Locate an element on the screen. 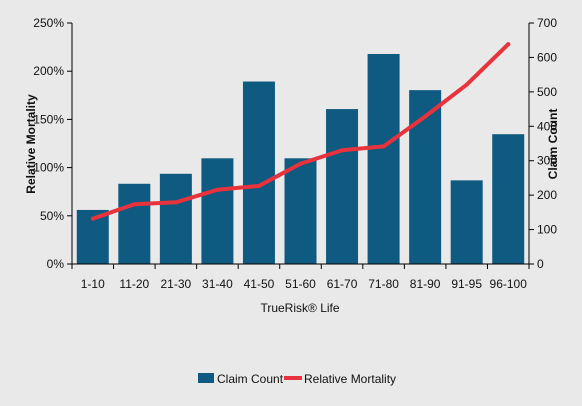 Image resolution: width=582 pixels, height=406 pixels. left-tick-label: 0% is located at coordinates (56, 264).